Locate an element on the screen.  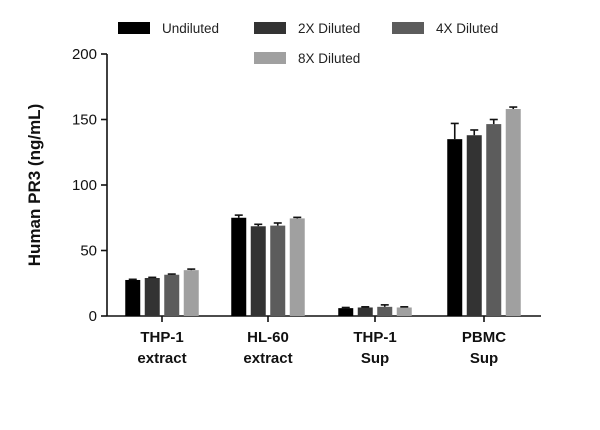
legend: Undiluted 2X Diluted 4X Diluted 8X Diluted is located at coordinates (308, 43).